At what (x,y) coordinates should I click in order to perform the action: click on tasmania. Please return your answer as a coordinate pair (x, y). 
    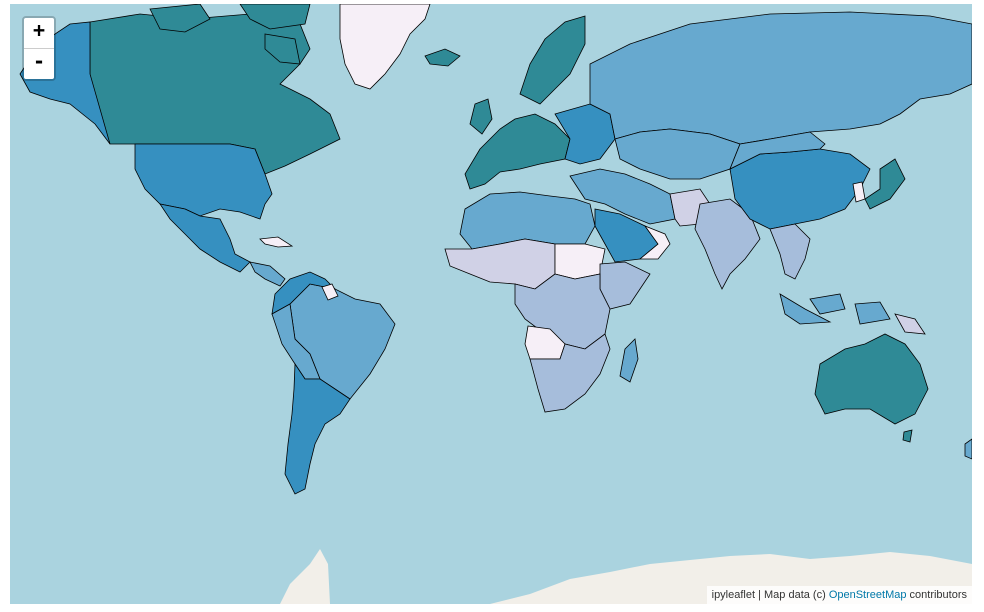
    Looking at the image, I should click on (907, 436).